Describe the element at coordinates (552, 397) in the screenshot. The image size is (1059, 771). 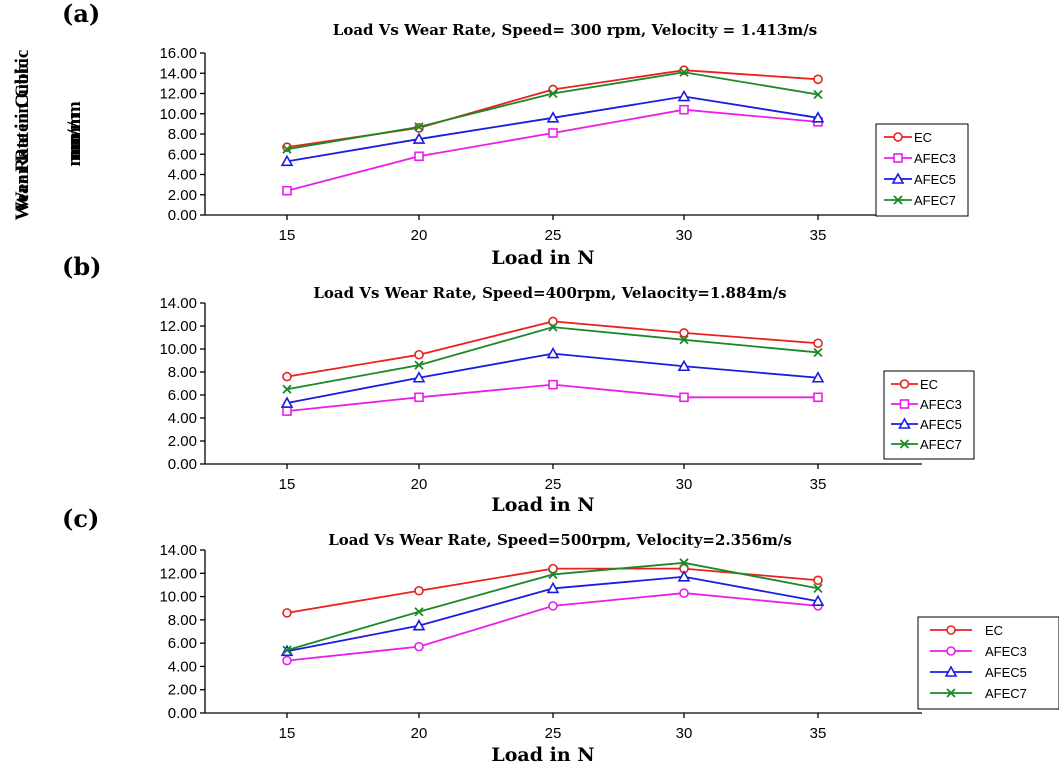
I see `series-afec3` at that location.